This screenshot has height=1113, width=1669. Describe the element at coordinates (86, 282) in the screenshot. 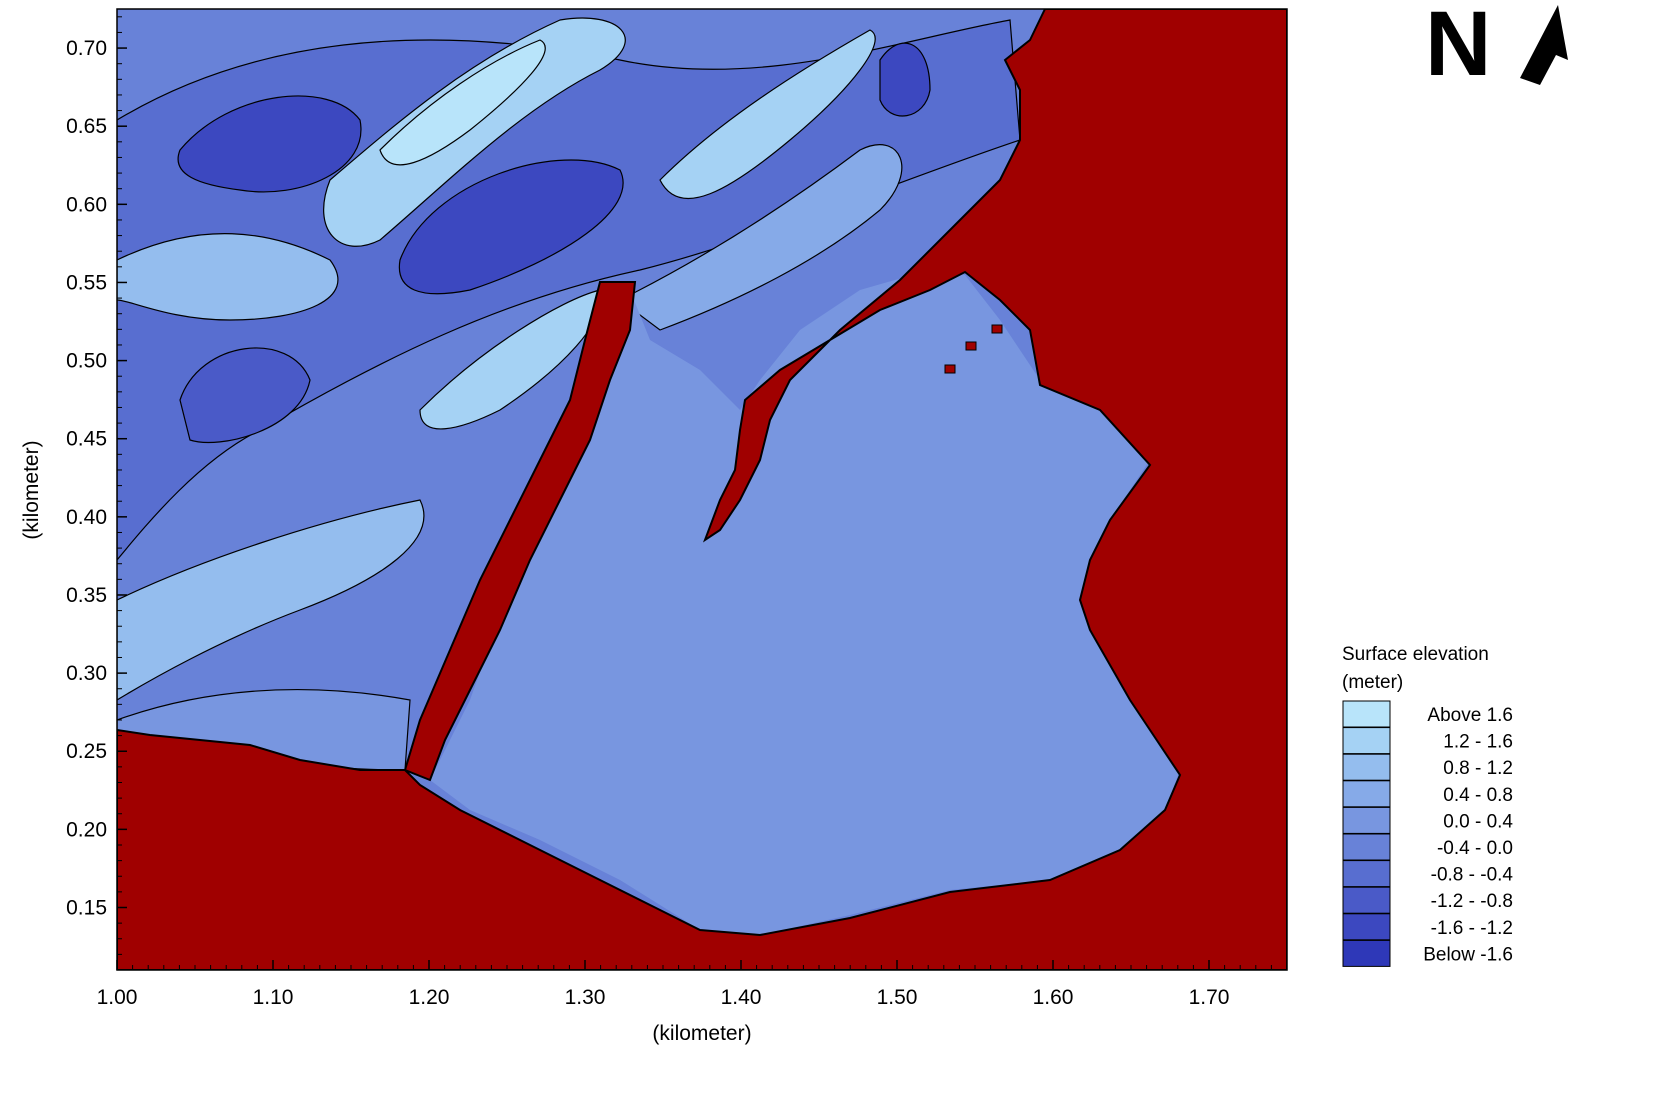

I see `y-tick-label: 0.55` at that location.